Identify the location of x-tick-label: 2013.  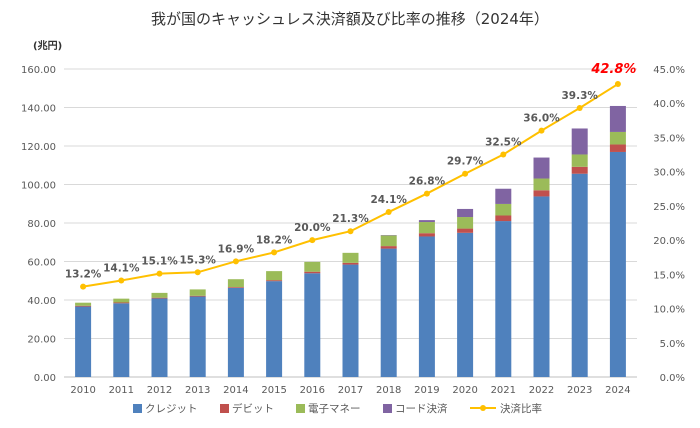
(197, 390).